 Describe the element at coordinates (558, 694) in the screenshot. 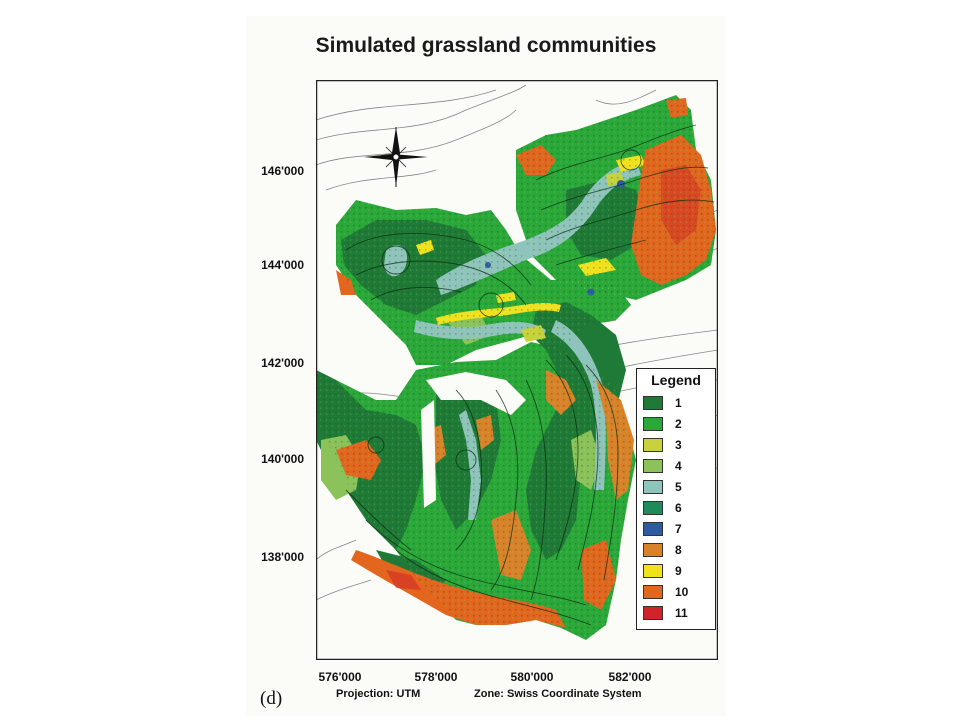

I see `zone-note: Zone: Swiss Coordinate System` at that location.